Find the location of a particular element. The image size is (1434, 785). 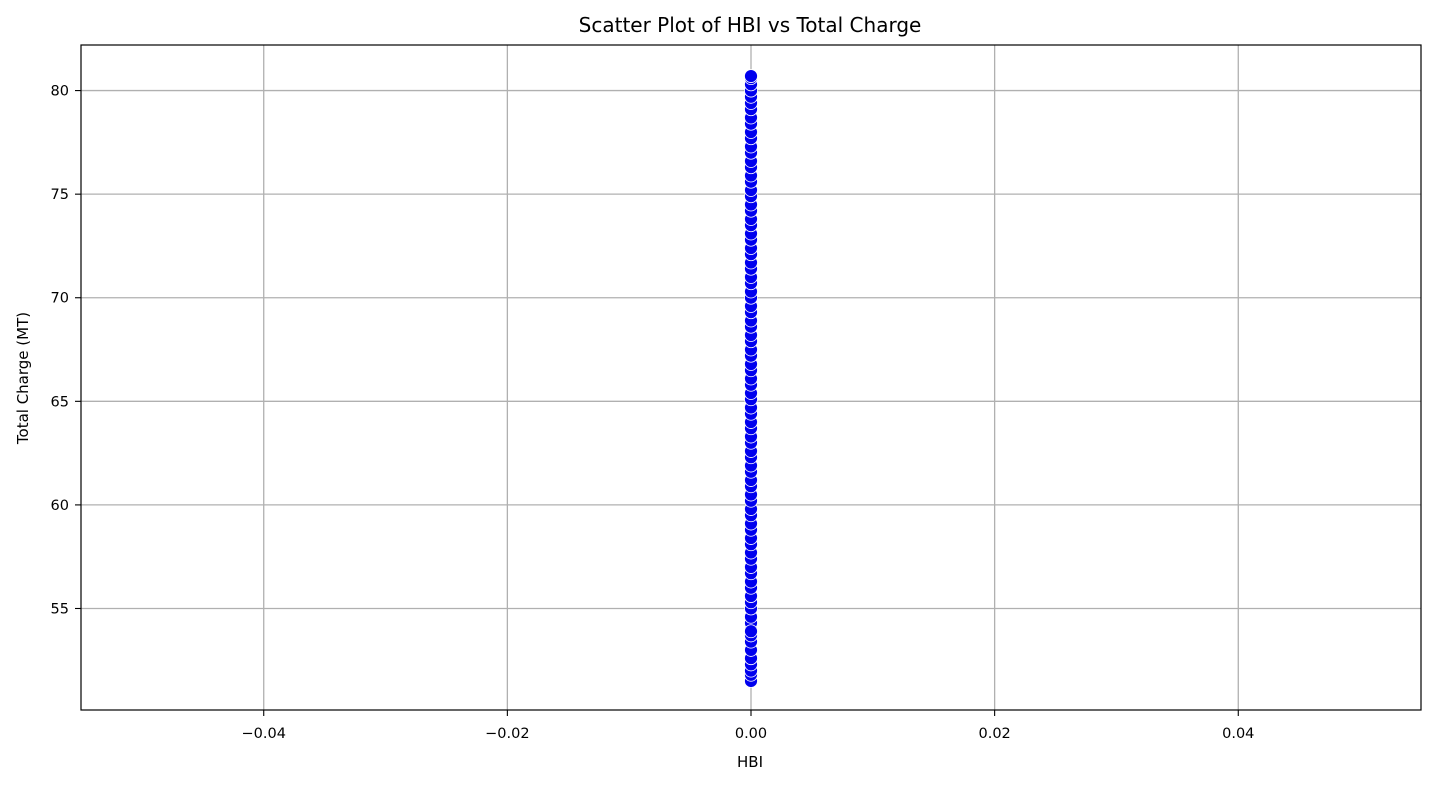

x-axis-ticks: −0.04 −0.02 0.00 0.02 0.04 is located at coordinates (748, 726).